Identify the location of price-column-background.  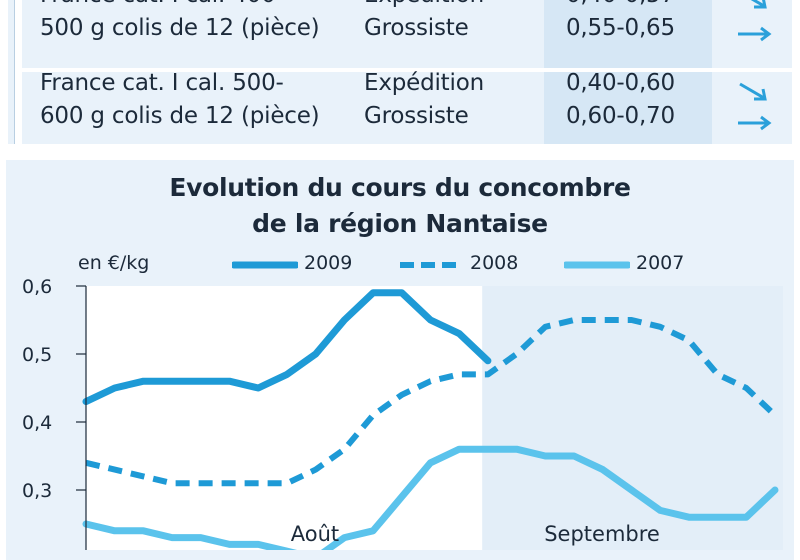
(628, 72).